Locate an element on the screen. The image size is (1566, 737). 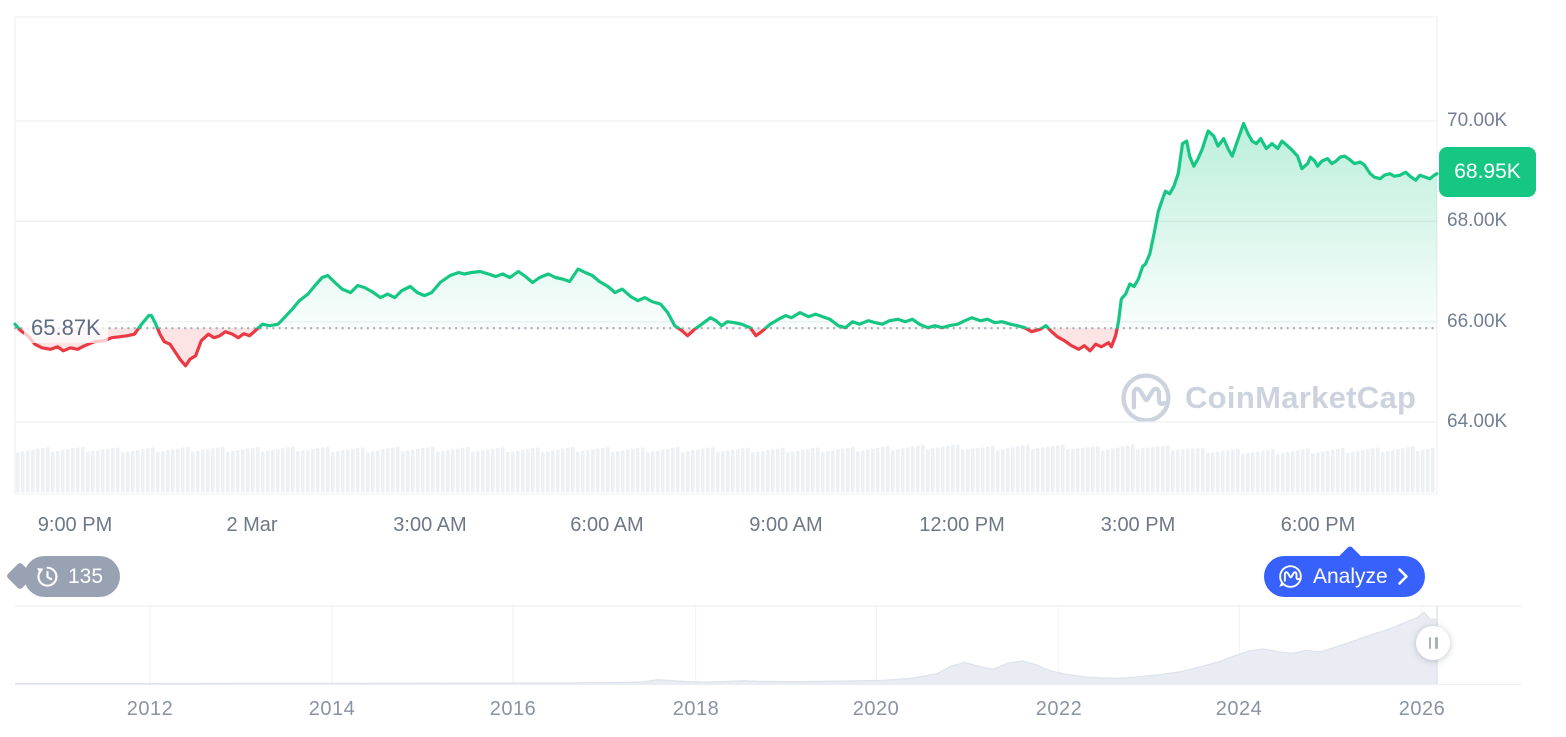
y-axis-label: 70.00K is located at coordinates (1477, 120).